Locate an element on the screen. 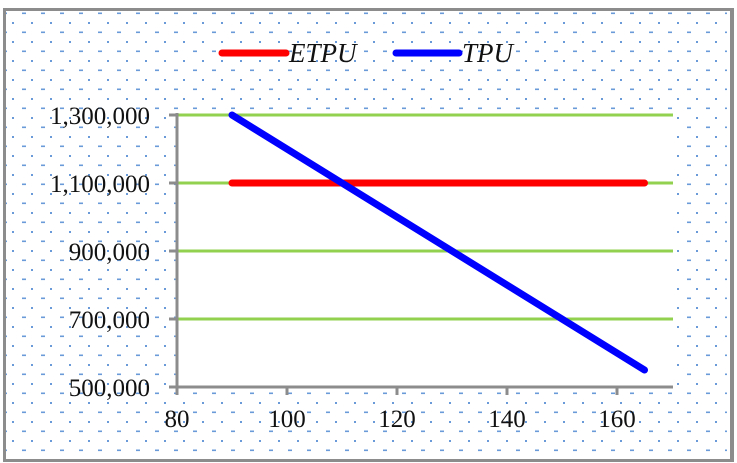  y-tick-label: 700,000 is located at coordinates (109, 320).